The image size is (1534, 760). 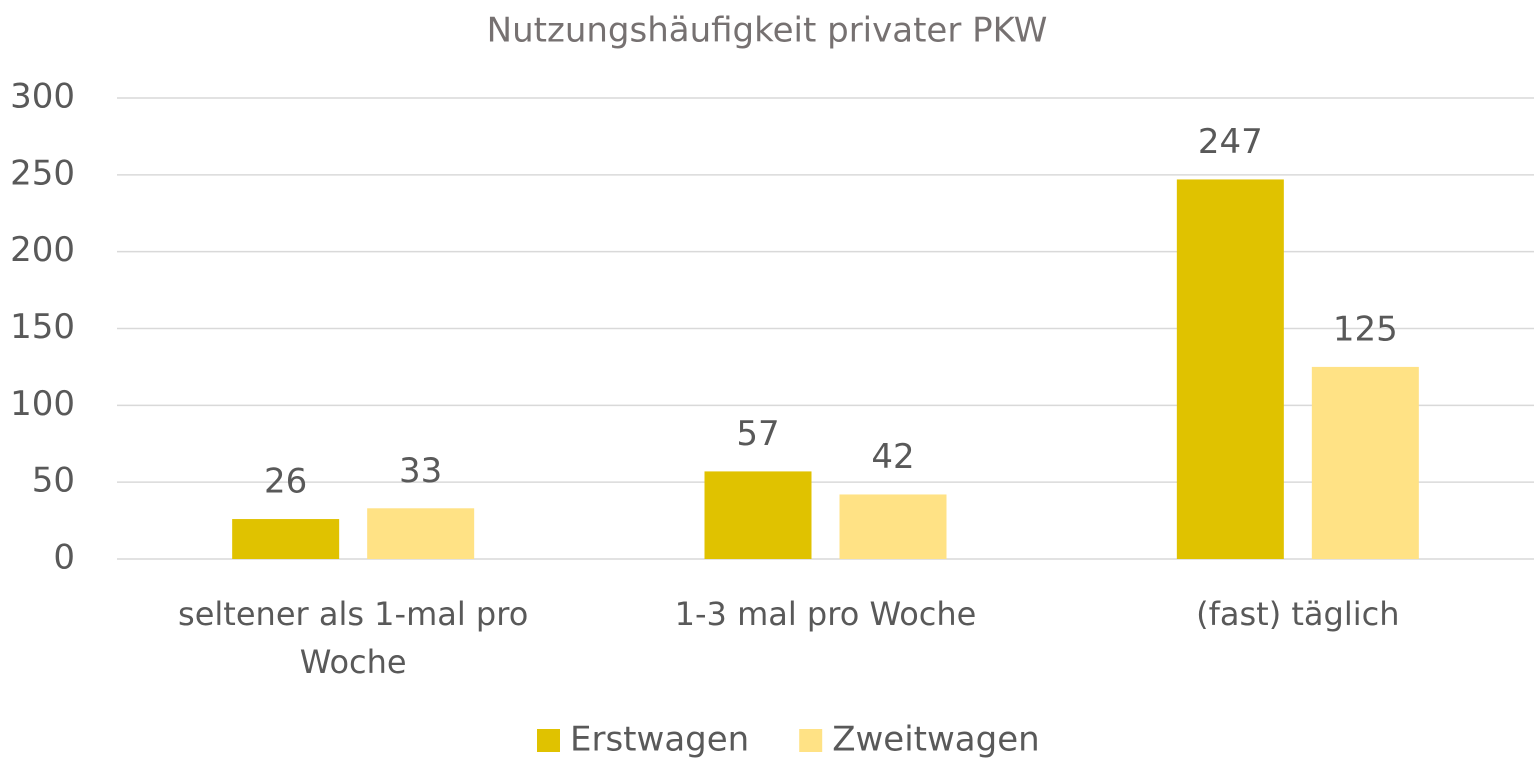 I want to click on x-tick-label: (fast) täglich, so click(x=1298, y=614).